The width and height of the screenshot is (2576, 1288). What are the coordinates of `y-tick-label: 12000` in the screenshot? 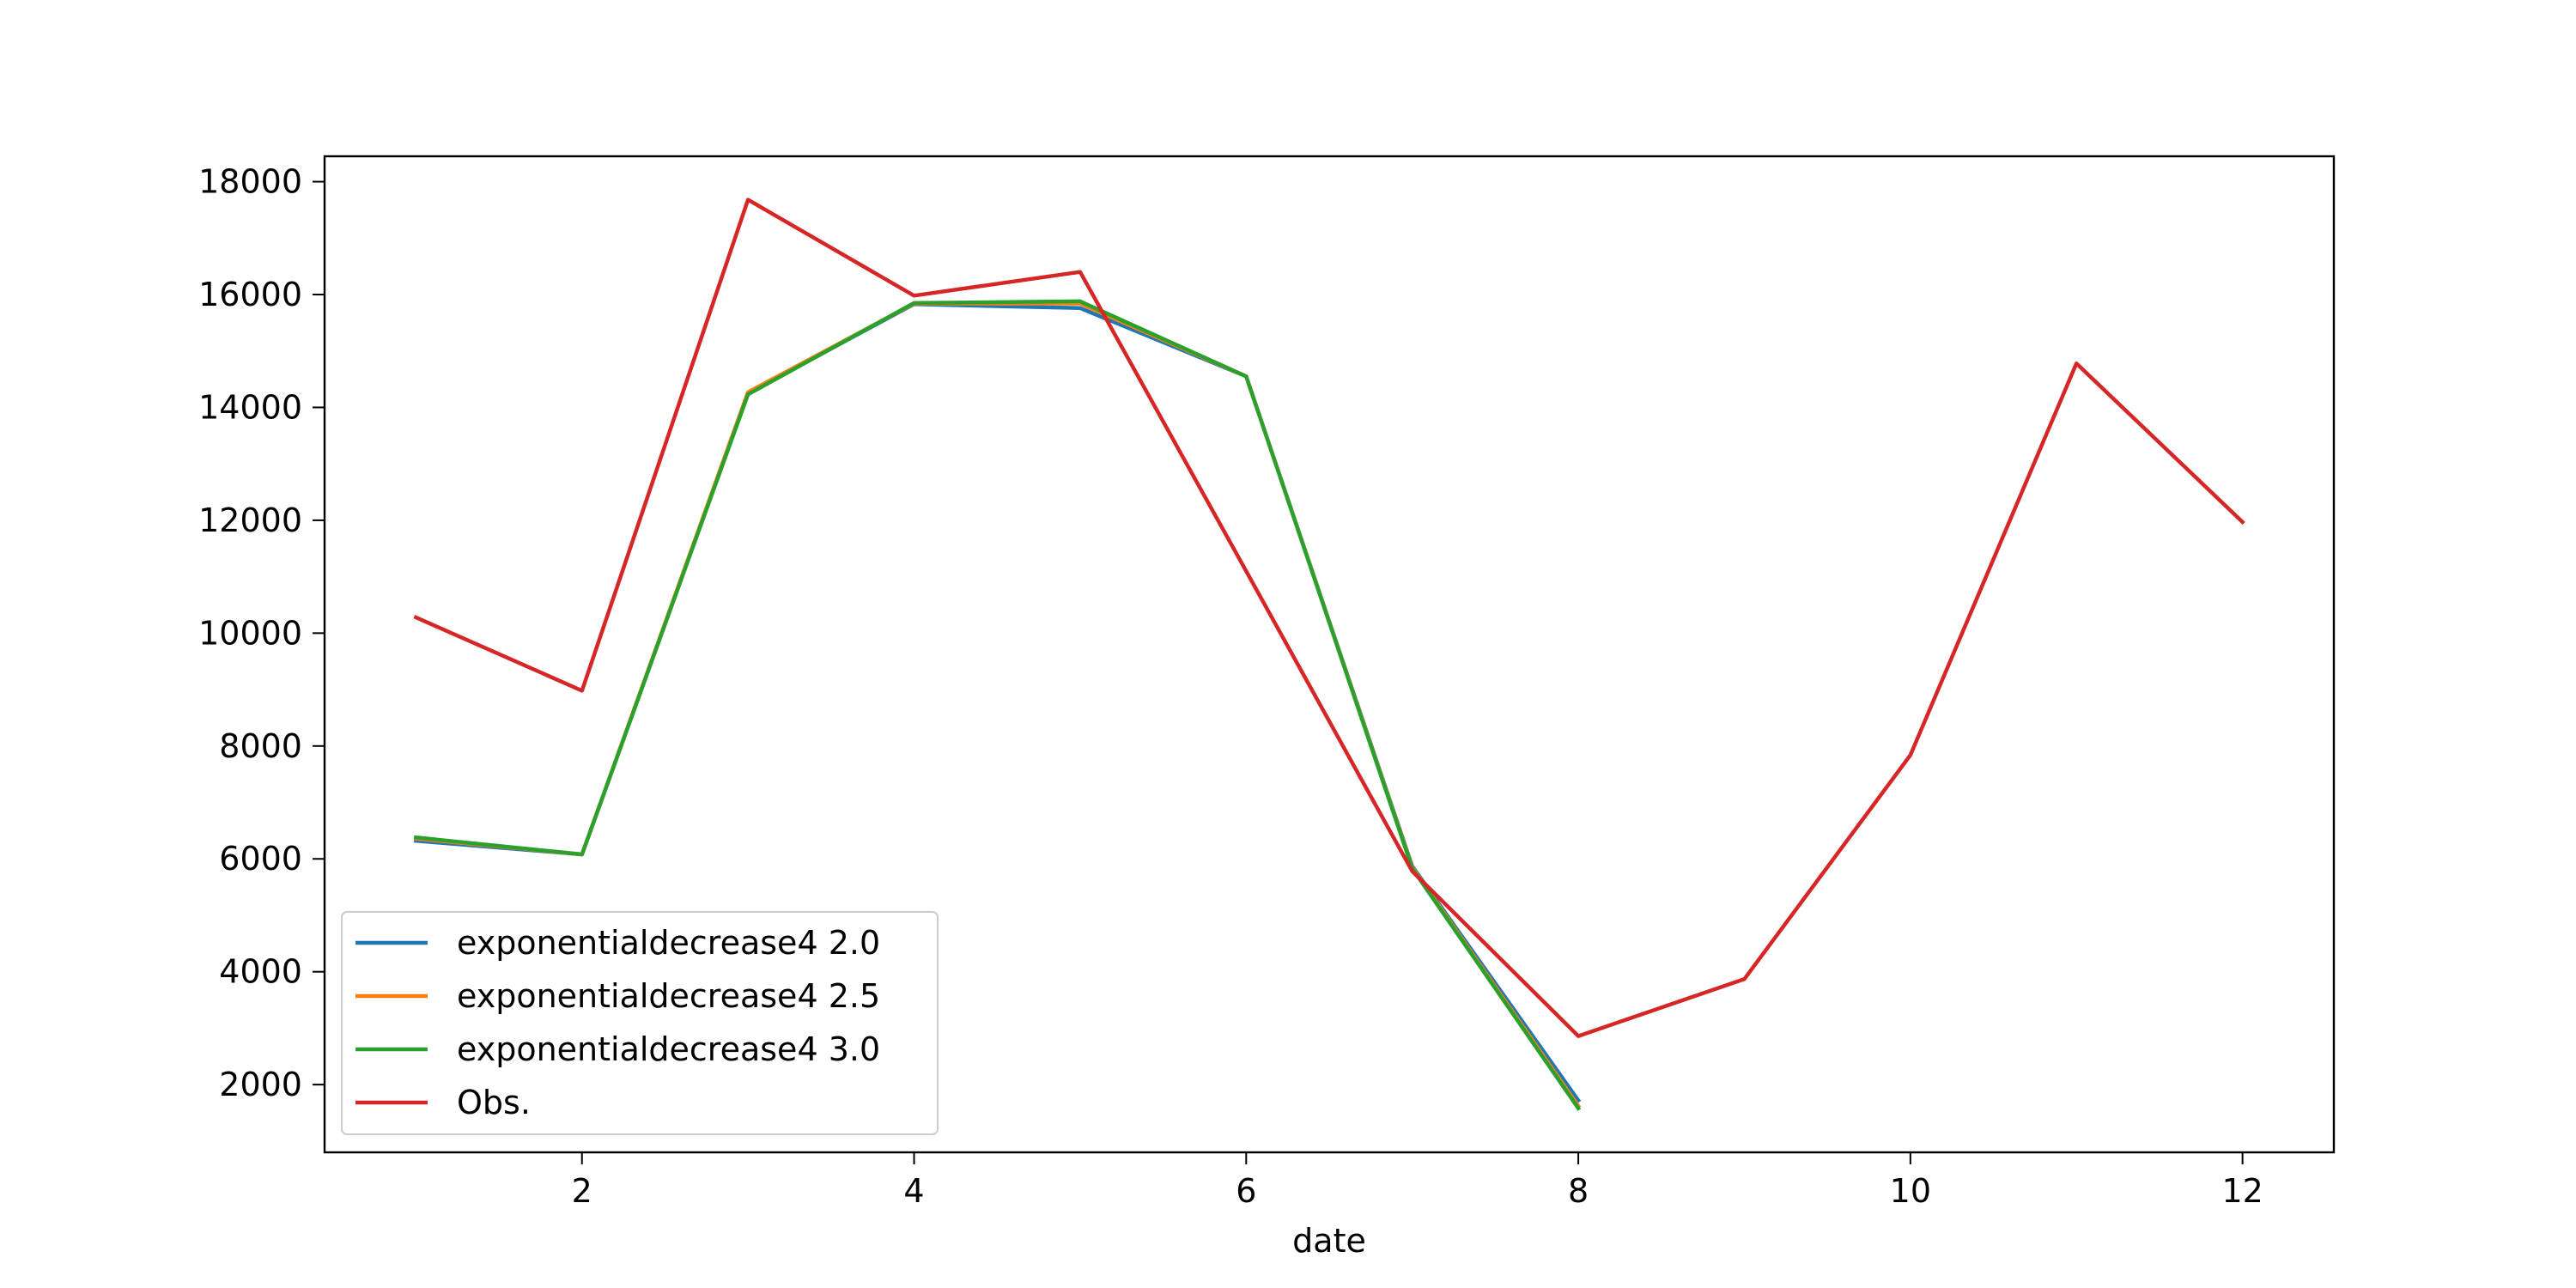 It's located at (250, 520).